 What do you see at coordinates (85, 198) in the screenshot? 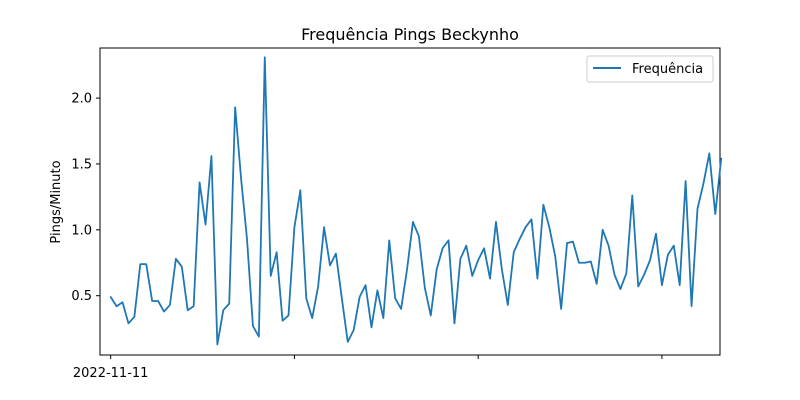
I see `y-axis: 0.5 1.0 1.5 2.0` at bounding box center [85, 198].